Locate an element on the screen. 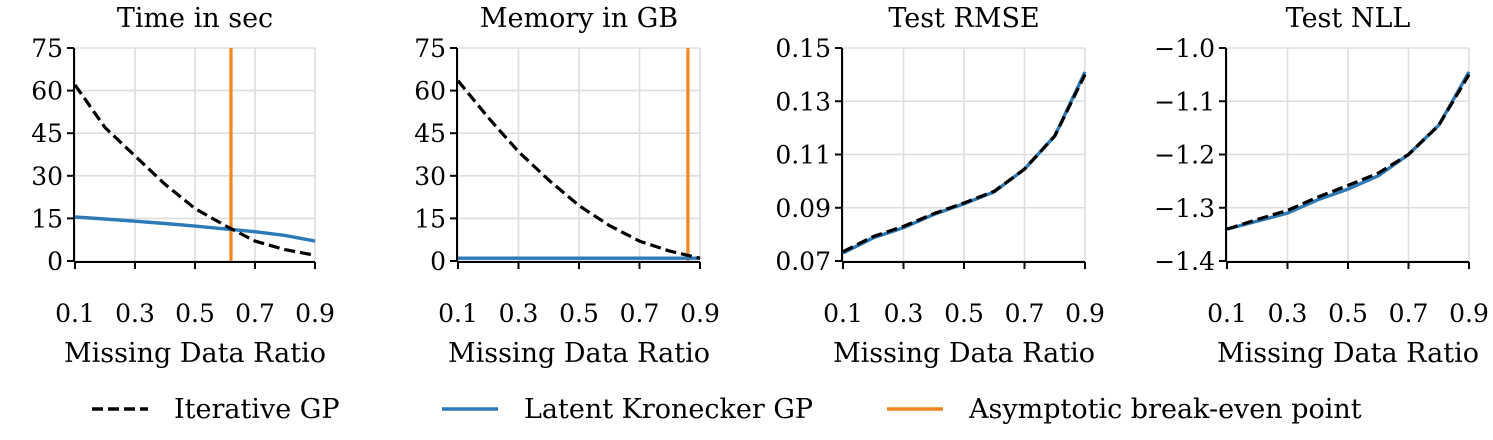 The width and height of the screenshot is (1493, 440). y-tick-label: −1.2 is located at coordinates (1184, 155).